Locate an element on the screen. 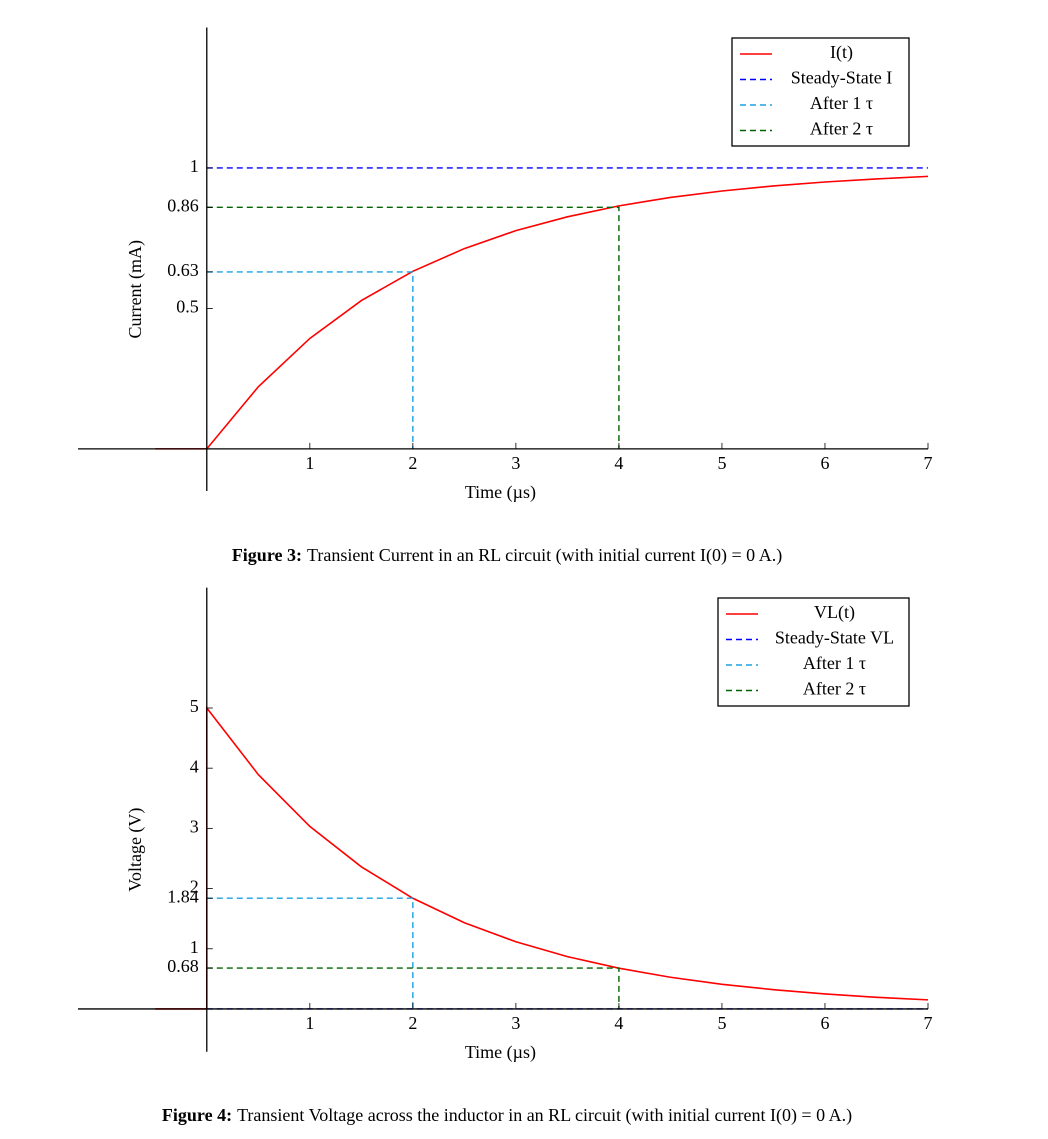 Image resolution: width=1048 pixels, height=1139 pixels. caption-label: Figure 3: is located at coordinates (267, 555).